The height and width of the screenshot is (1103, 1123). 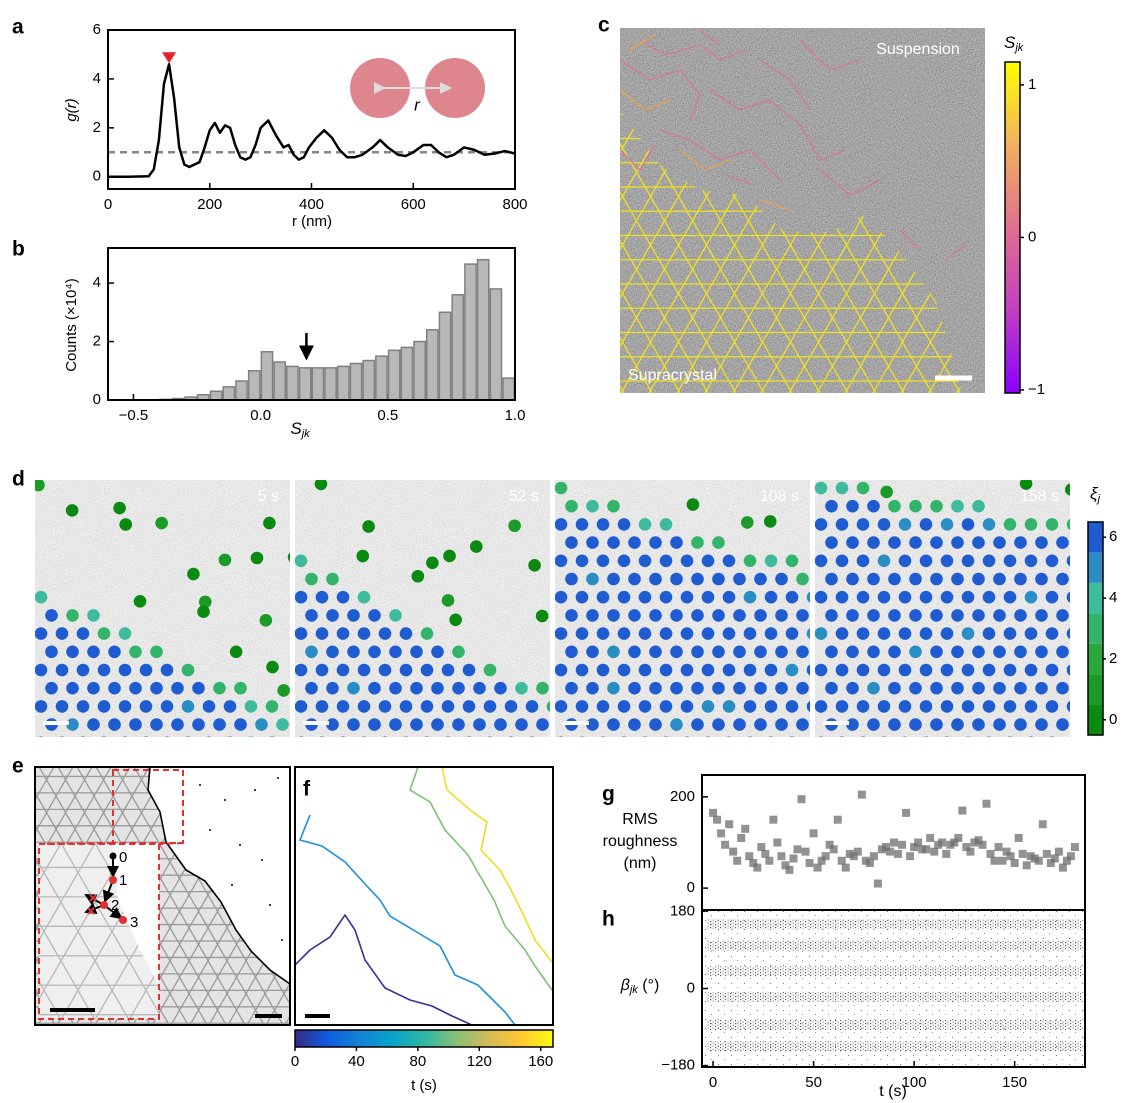 What do you see at coordinates (1036, 389) in the screenshot?
I see `colorbar-tick-label: −1` at bounding box center [1036, 389].